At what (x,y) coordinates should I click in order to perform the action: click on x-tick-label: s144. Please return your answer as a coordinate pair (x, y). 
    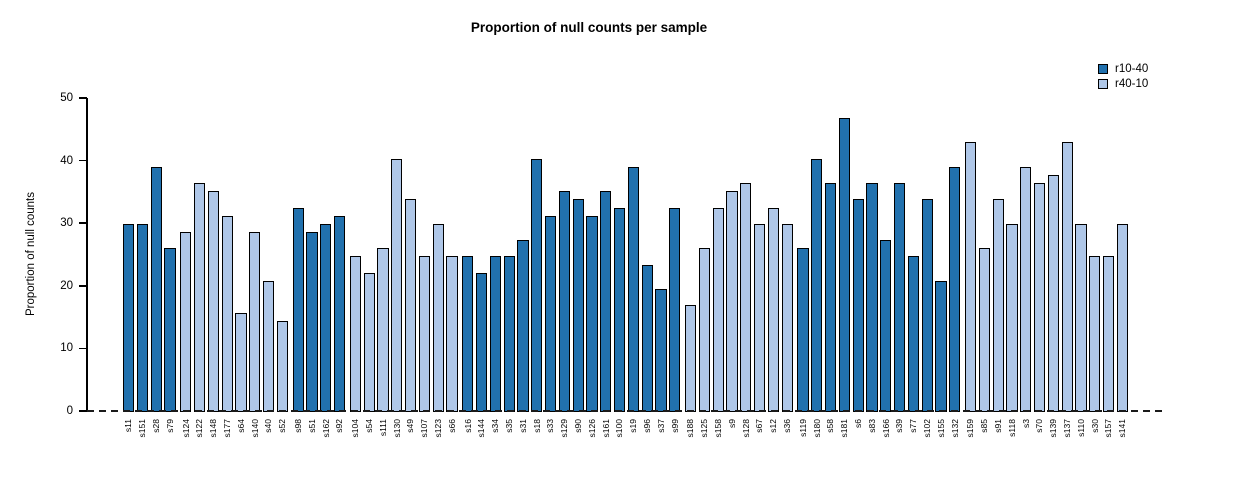
    Looking at the image, I should click on (481, 428).